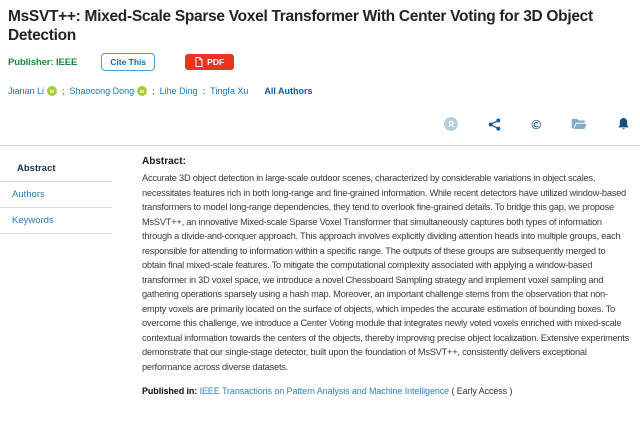 The image size is (640, 426). What do you see at coordinates (26, 91) in the screenshot?
I see `author-link-jianan-li: Jianan Li` at bounding box center [26, 91].